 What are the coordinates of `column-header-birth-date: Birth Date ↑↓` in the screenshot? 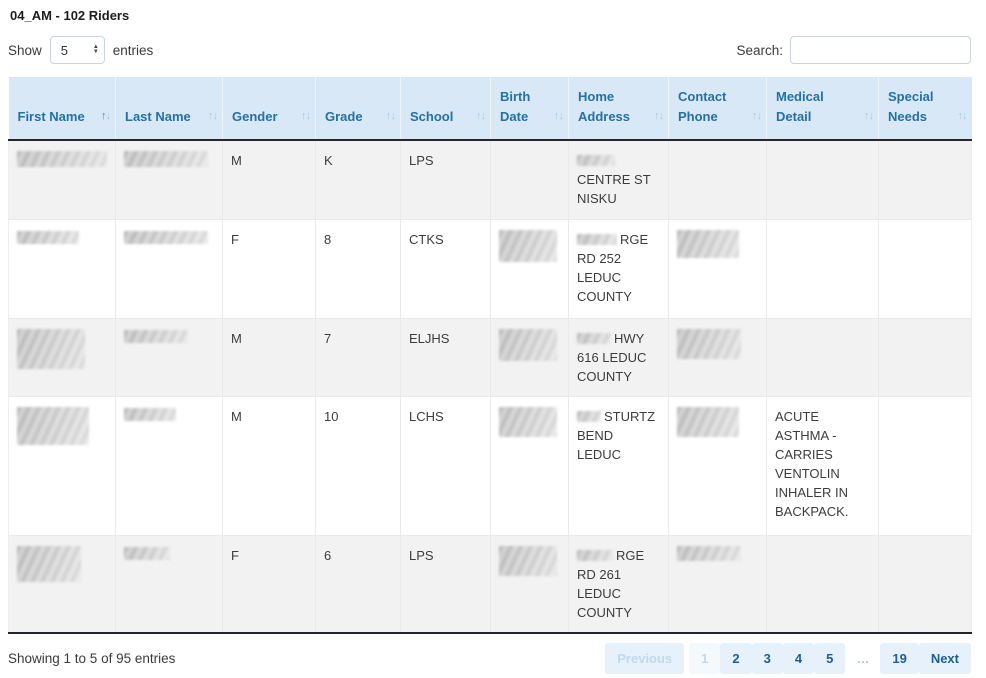 It's located at (529, 109).